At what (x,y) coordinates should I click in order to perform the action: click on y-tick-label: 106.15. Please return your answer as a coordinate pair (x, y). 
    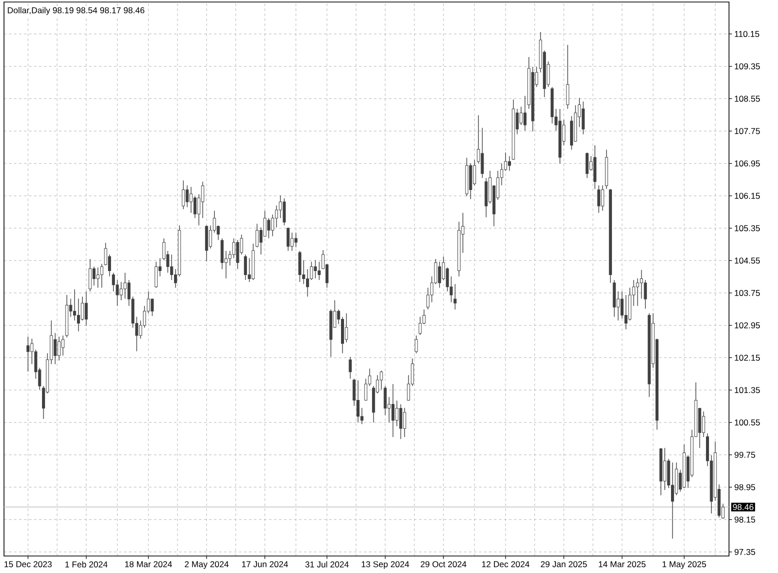
    Looking at the image, I should click on (747, 195).